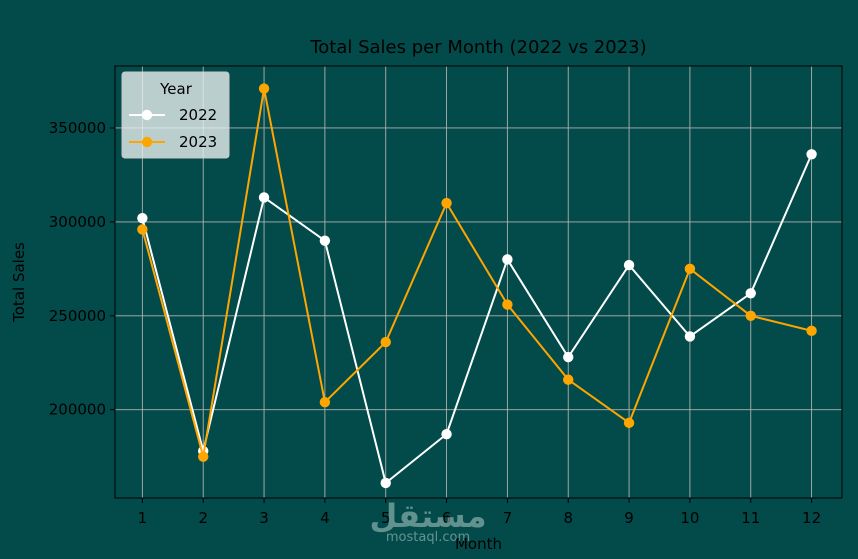  Describe the element at coordinates (77, 410) in the screenshot. I see `y-tick-label: 200000` at that location.